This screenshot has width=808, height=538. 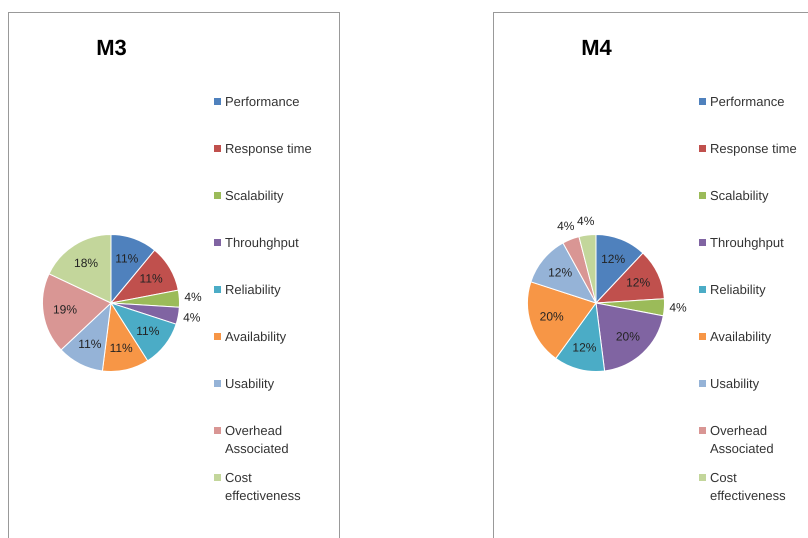 What do you see at coordinates (111, 48) in the screenshot?
I see `chart-title: M3` at bounding box center [111, 48].